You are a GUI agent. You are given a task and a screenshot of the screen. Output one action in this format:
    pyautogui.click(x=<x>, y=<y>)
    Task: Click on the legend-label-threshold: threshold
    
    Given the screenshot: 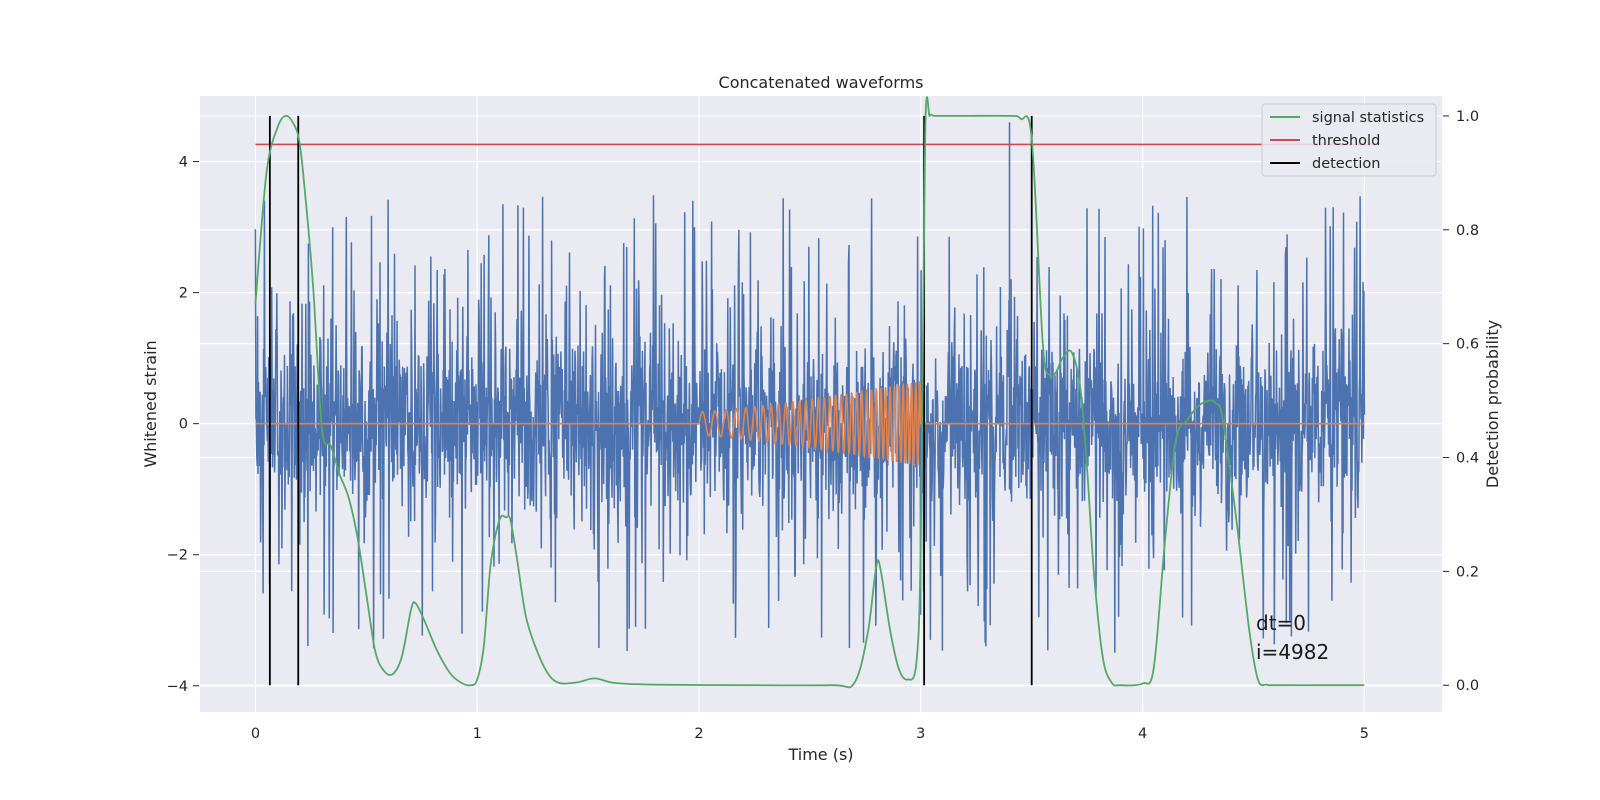 What is the action you would take?
    pyautogui.click(x=1346, y=141)
    